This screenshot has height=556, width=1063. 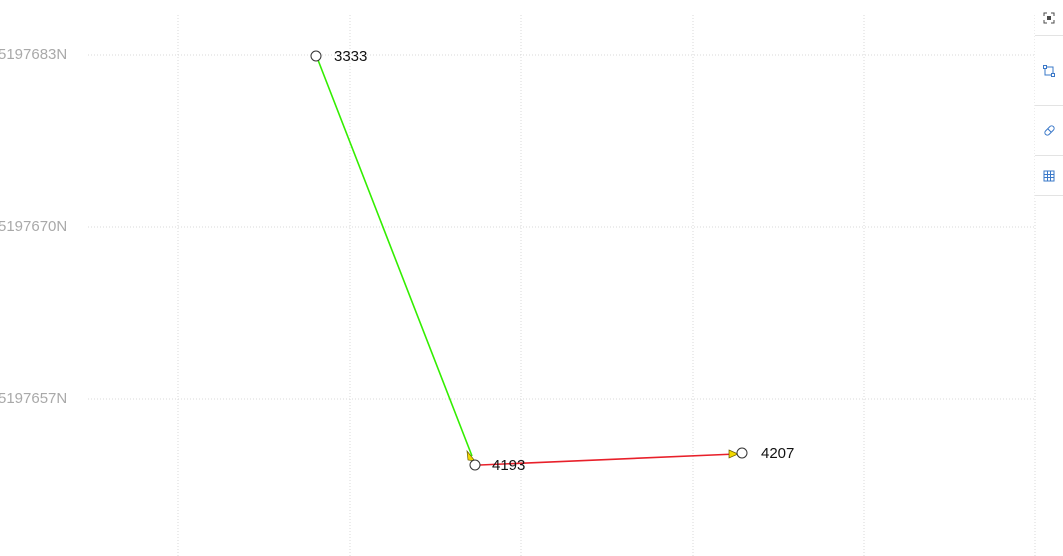 I want to click on select-rectangle-button, so click(x=1049, y=71).